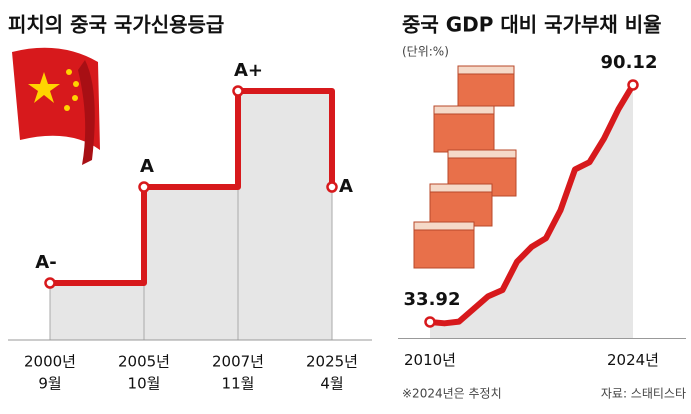 The width and height of the screenshot is (691, 414). I want to click on value-label: 33.92, so click(432, 299).